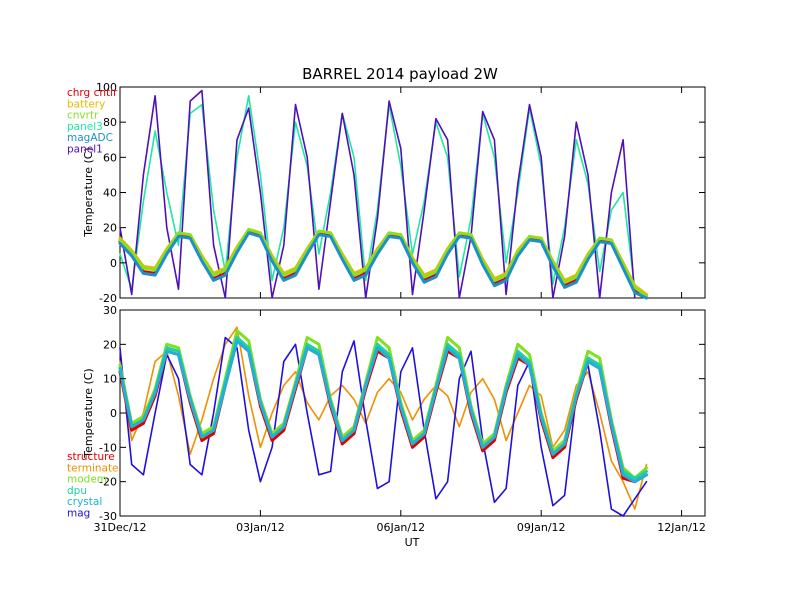 This screenshot has width=792, height=612. Describe the element at coordinates (541, 527) in the screenshot. I see `x-tick-label: 09Jan/12` at that location.